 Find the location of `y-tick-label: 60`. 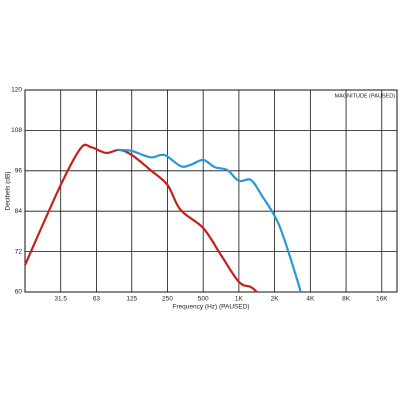

y-tick-label: 60 is located at coordinates (19, 292).